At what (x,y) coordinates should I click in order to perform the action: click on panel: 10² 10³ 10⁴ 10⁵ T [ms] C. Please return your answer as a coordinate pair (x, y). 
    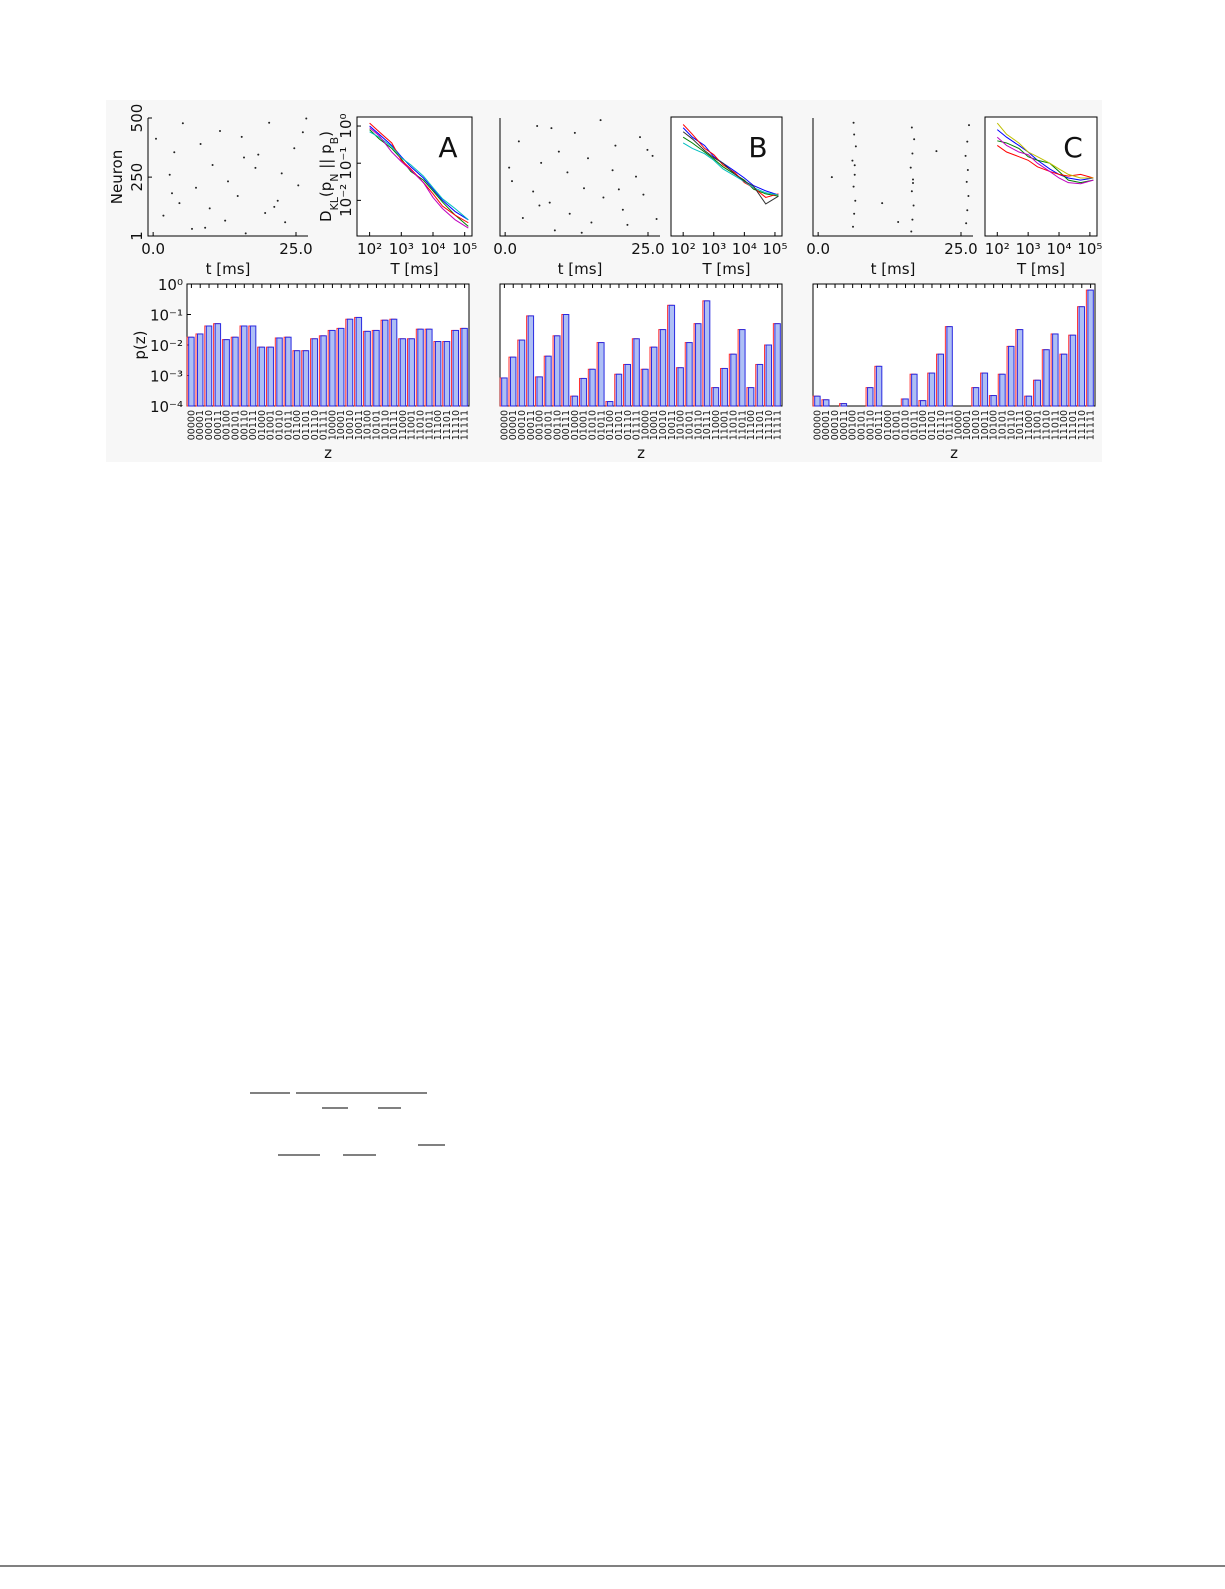
    Looking at the image, I should click on (1043, 197).